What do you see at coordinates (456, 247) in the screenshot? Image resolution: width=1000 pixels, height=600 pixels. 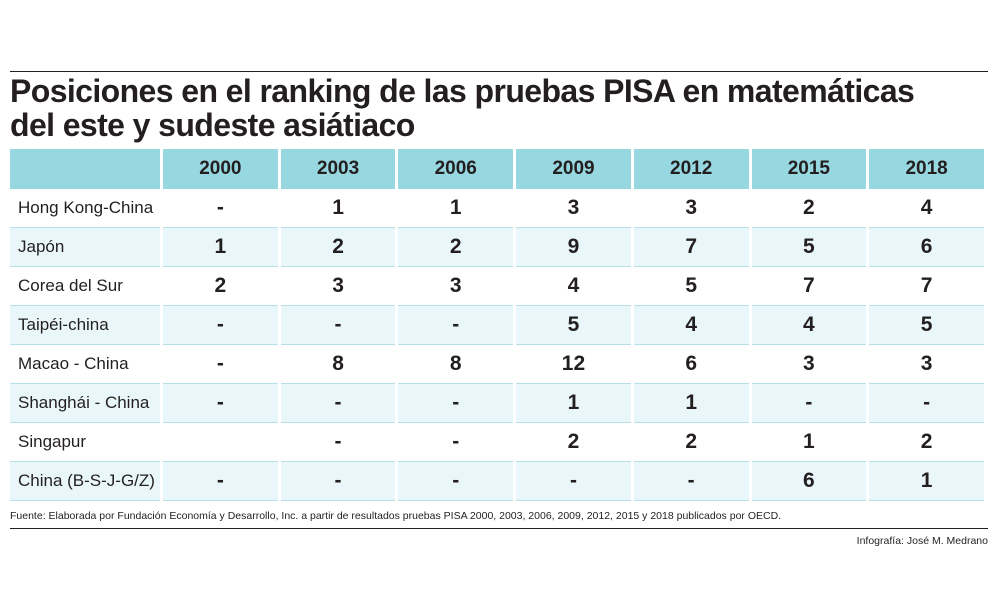 I see `rank-cell-2006: 2` at bounding box center [456, 247].